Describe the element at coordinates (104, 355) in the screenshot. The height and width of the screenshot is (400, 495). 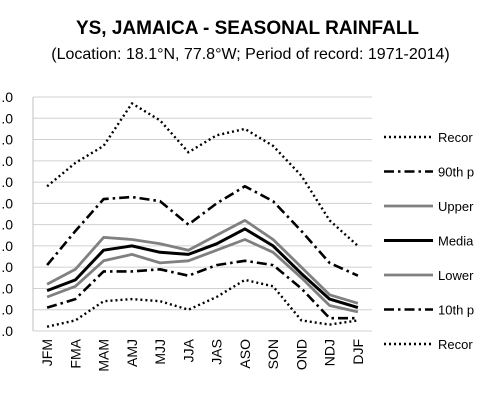
I see `x-tick-label: MAM` at that location.